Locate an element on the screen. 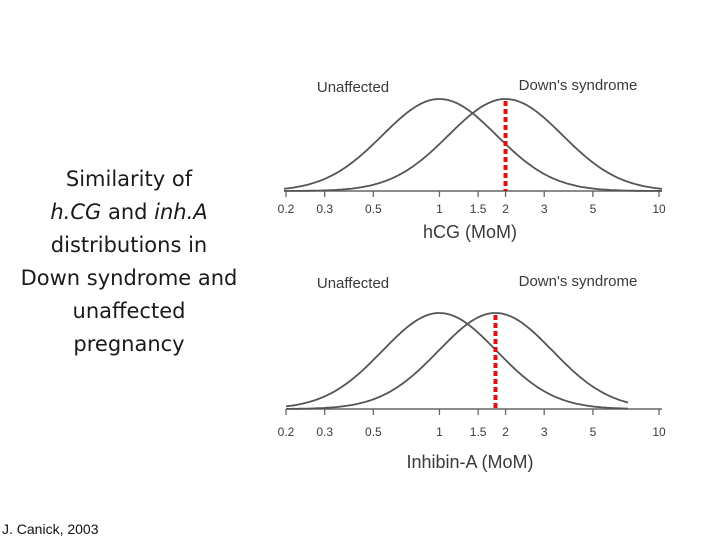  title-inha: inh.A is located at coordinates (181, 212).